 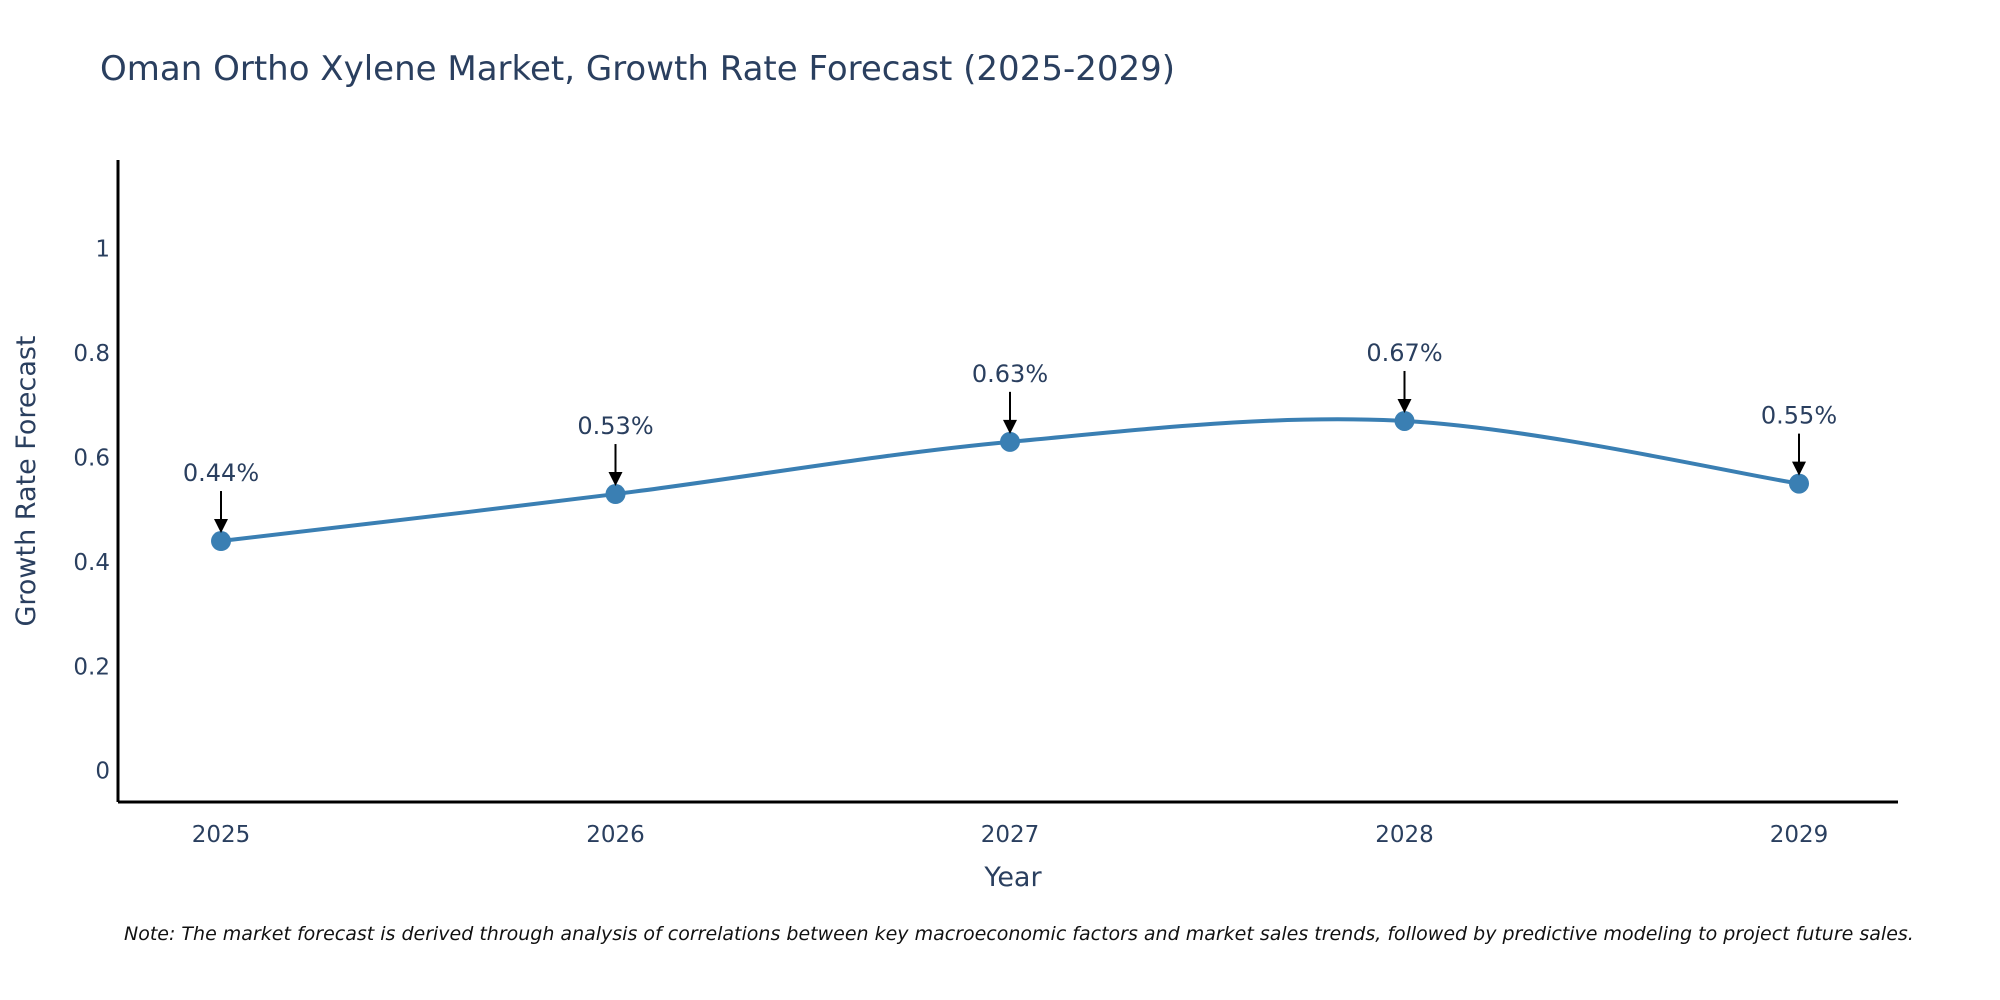 What do you see at coordinates (615, 494) in the screenshot?
I see `data-point-2026` at bounding box center [615, 494].